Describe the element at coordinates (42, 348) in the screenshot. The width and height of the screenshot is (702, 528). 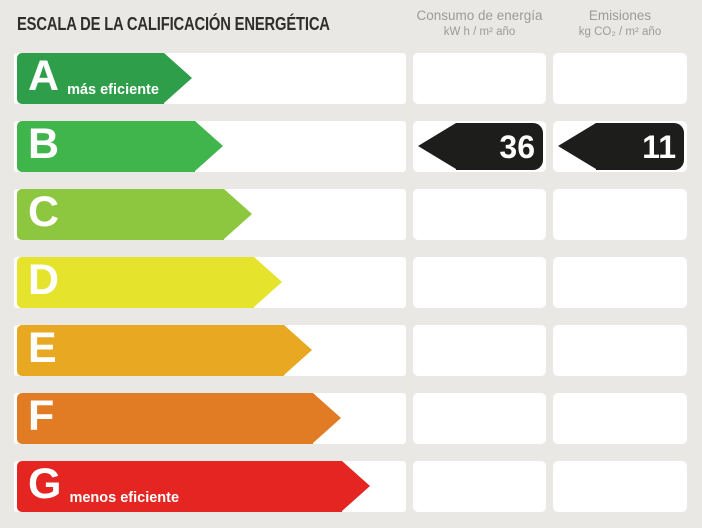
I see `rating-letter-e: E` at that location.